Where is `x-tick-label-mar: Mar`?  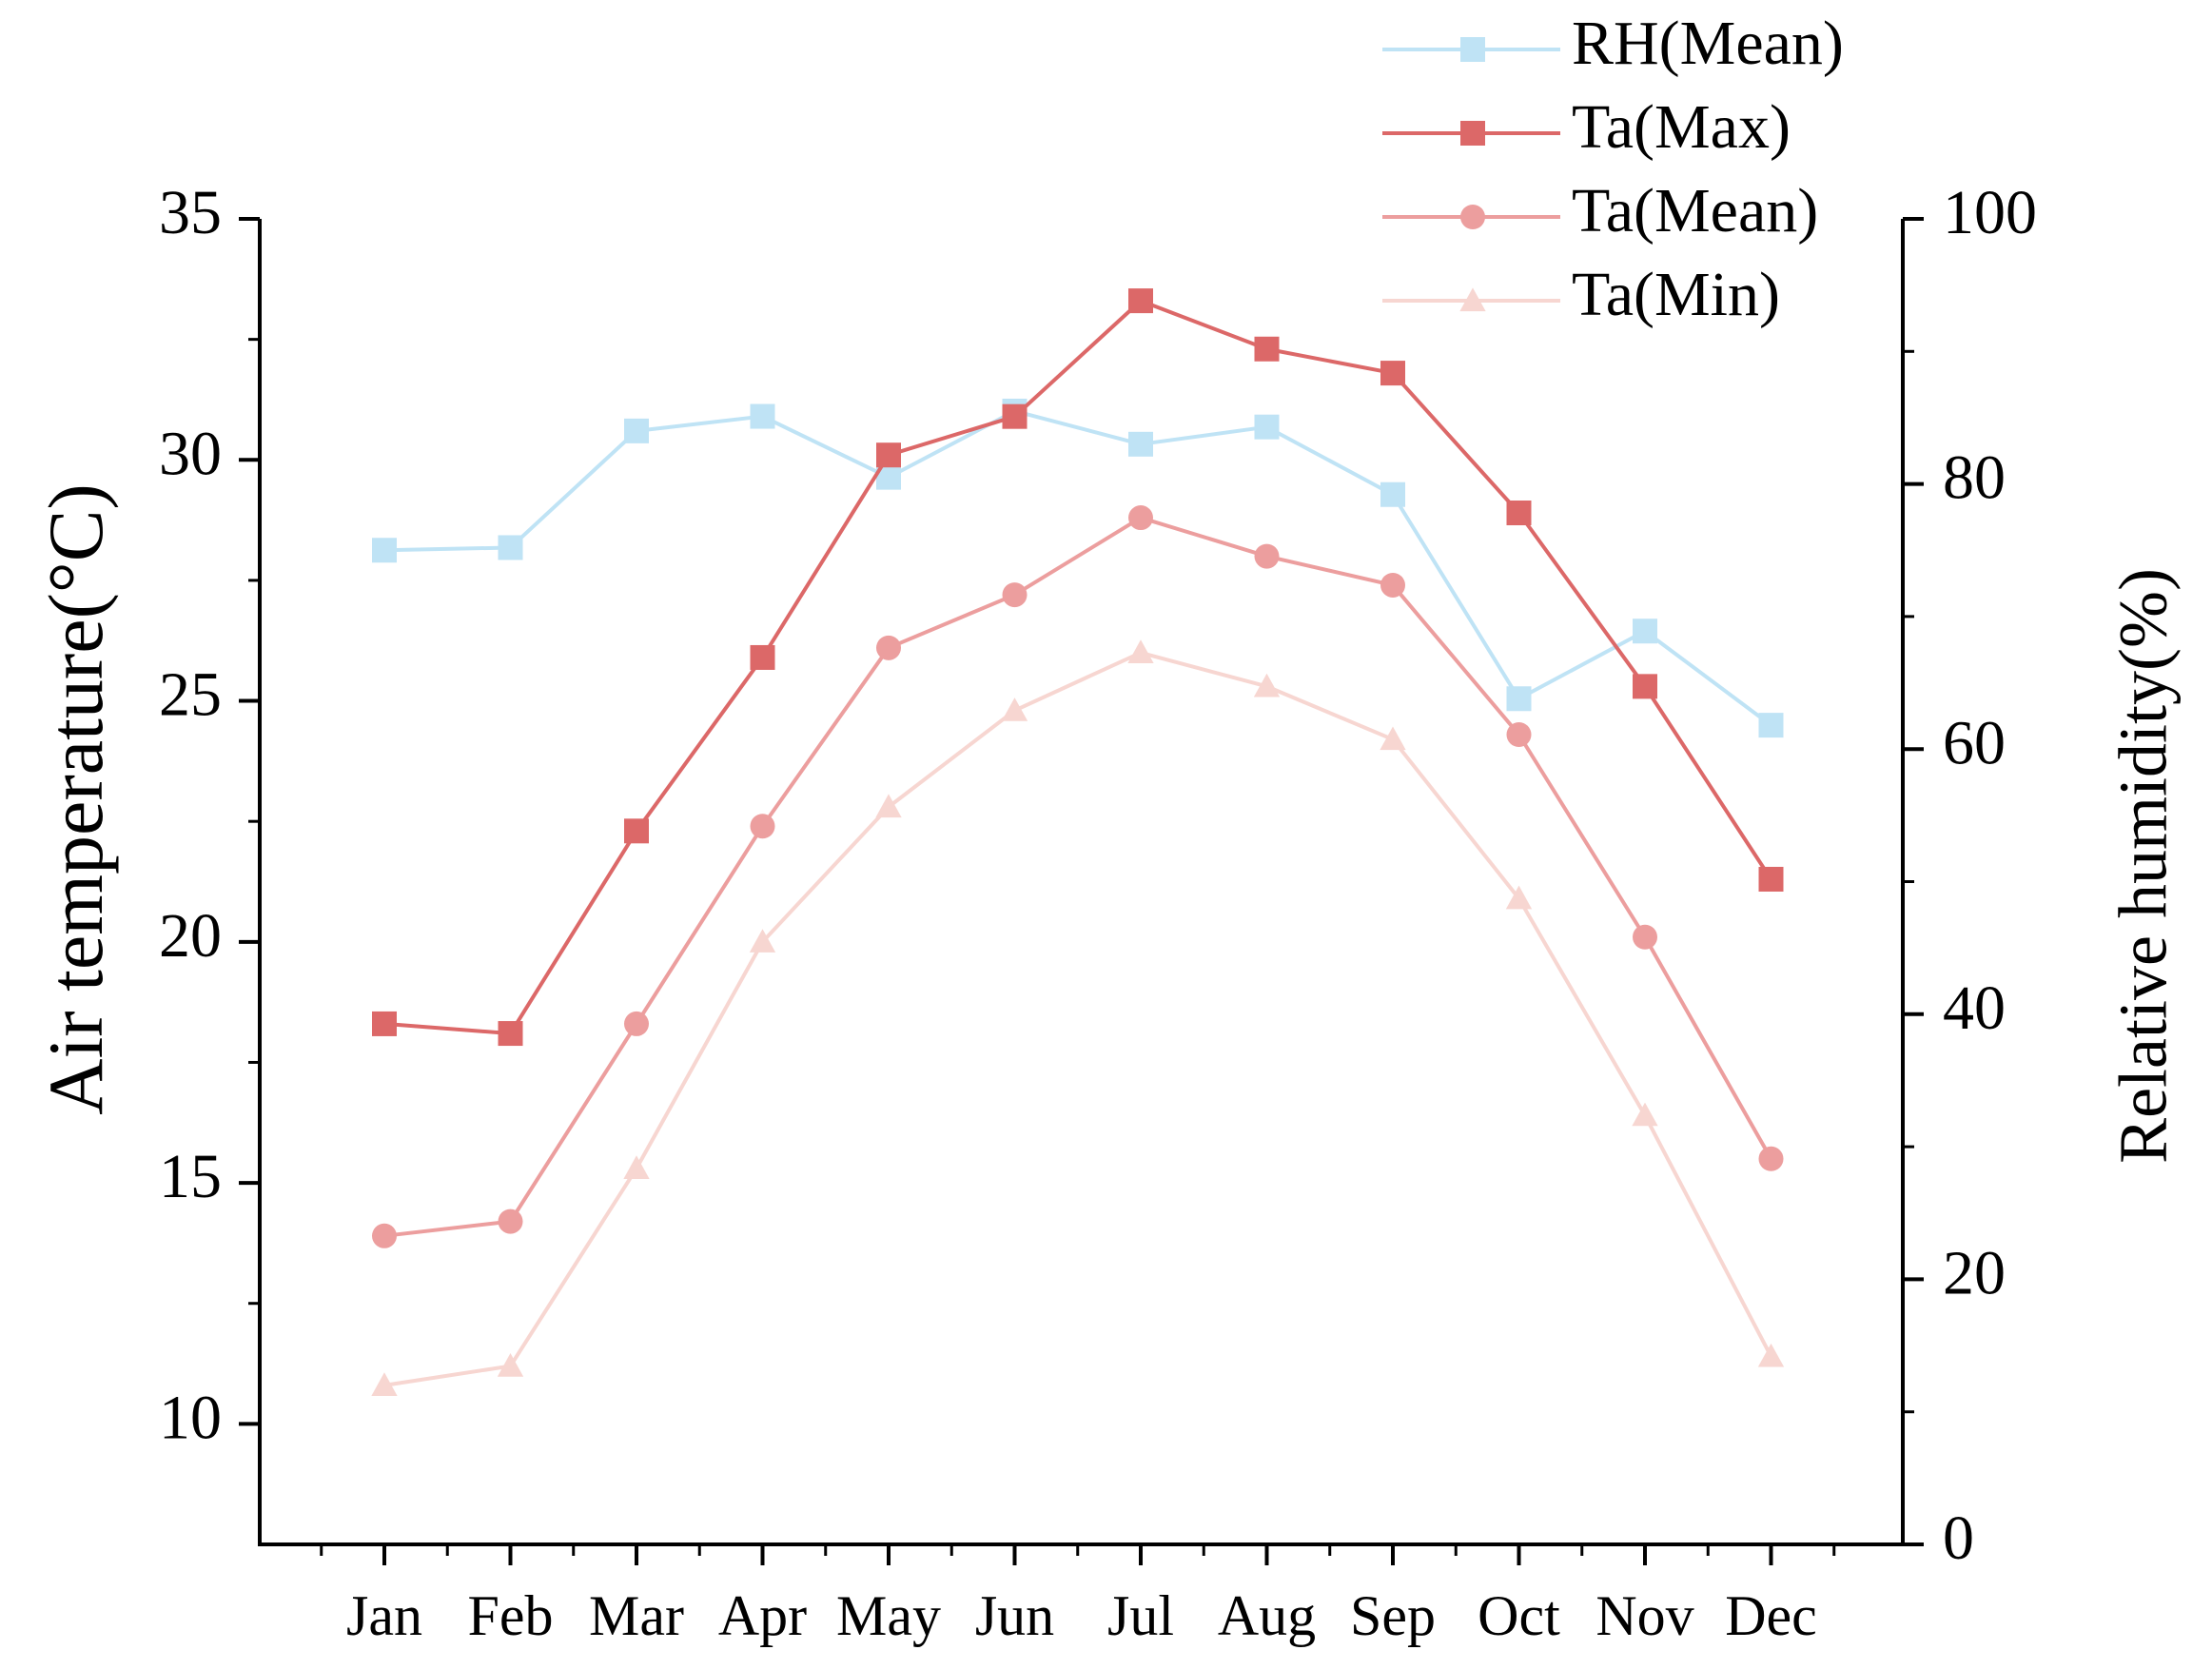 x-tick-label-mar: Mar is located at coordinates (636, 1615).